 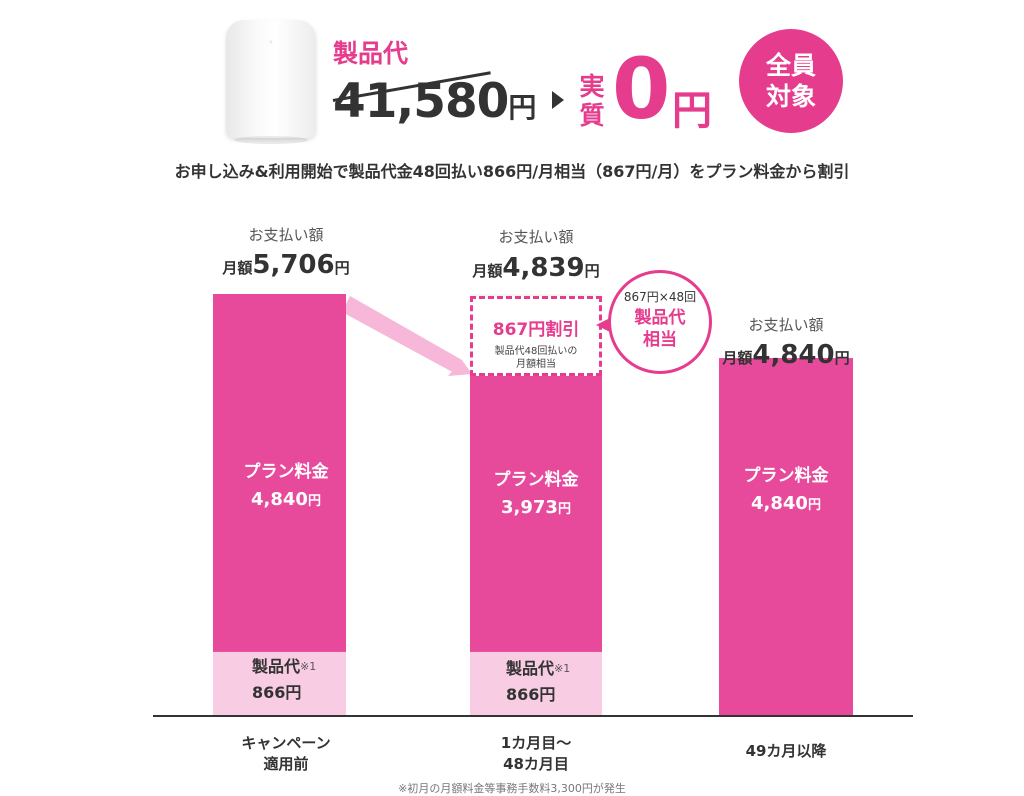 I want to click on effective-price-unit: 円, so click(x=692, y=111).